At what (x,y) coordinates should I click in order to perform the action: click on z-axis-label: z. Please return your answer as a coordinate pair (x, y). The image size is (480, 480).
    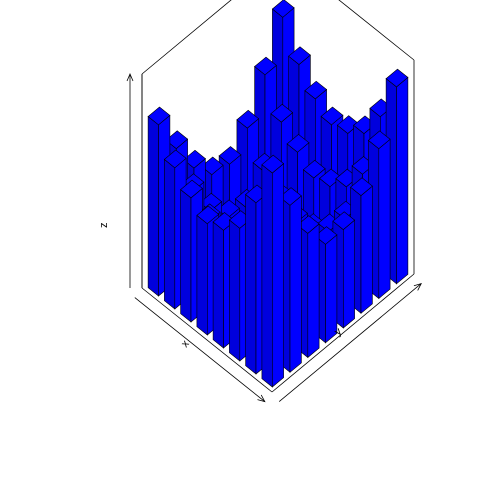
    Looking at the image, I should click on (104, 226).